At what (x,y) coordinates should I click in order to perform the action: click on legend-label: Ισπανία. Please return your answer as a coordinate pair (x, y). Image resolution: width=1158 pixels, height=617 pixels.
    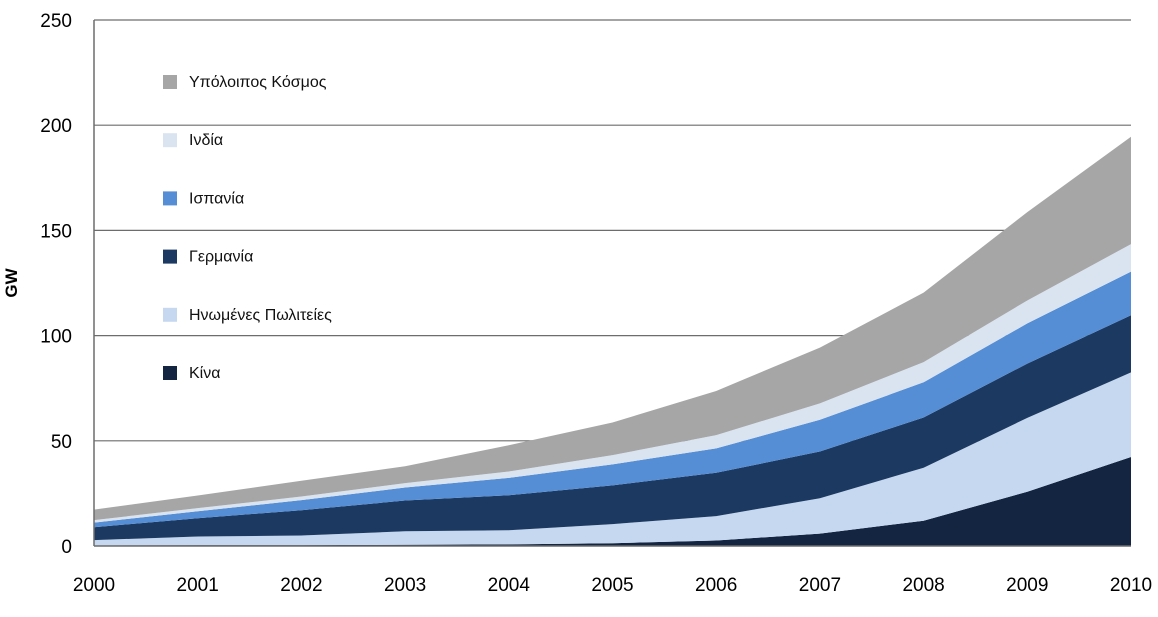
    Looking at the image, I should click on (216, 198).